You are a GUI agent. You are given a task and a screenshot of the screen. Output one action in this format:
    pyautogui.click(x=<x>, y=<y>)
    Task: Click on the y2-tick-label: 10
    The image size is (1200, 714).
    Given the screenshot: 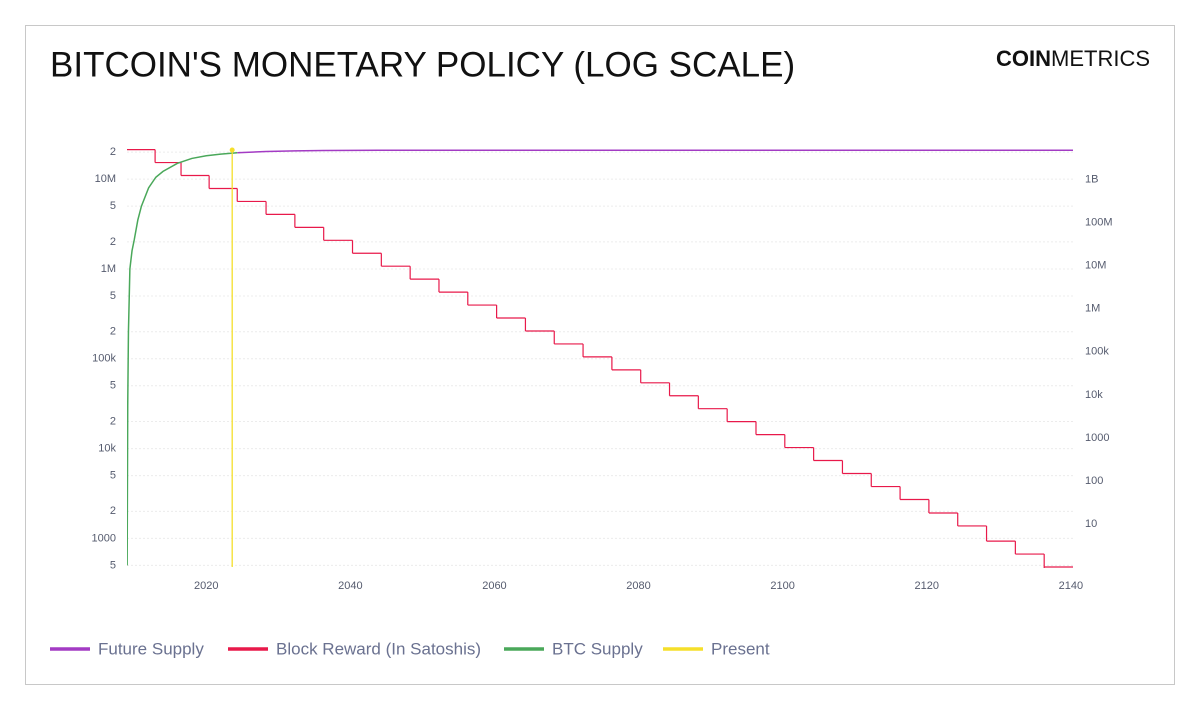 What is the action you would take?
    pyautogui.click(x=1091, y=524)
    